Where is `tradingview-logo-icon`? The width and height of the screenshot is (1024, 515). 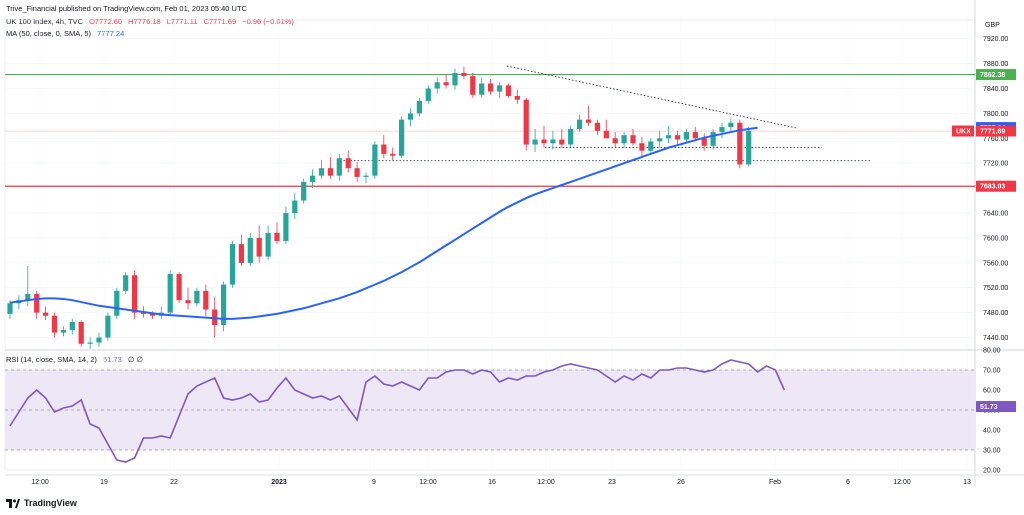
tradingview-logo-icon is located at coordinates (13, 503).